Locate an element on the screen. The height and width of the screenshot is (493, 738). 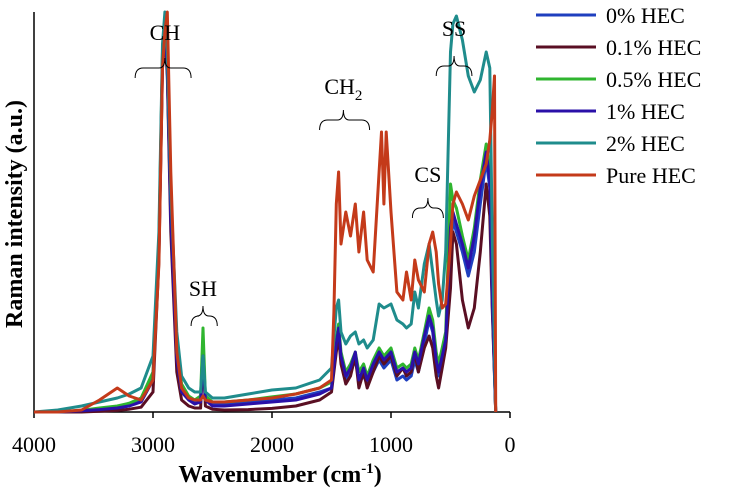
legend-label: 0.1% HEC is located at coordinates (653, 47).